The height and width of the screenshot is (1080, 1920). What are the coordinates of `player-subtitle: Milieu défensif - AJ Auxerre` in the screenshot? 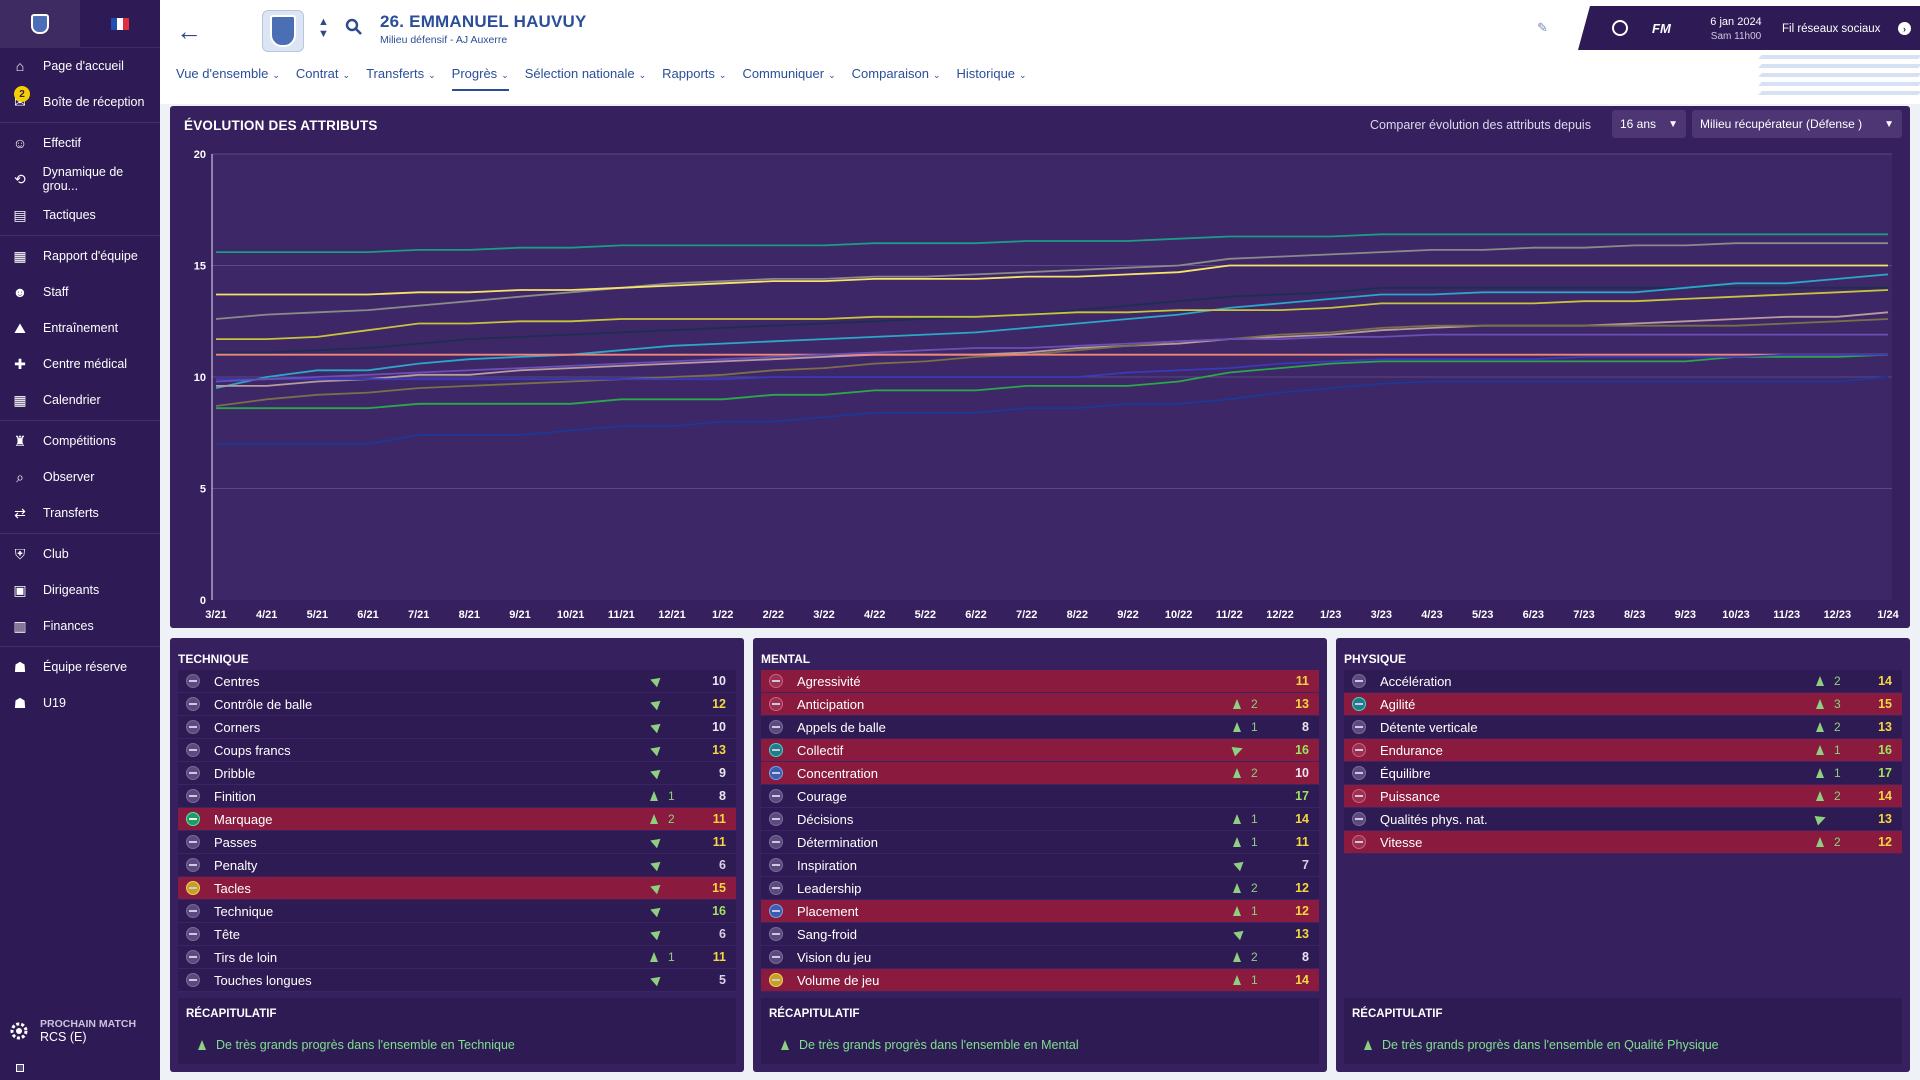 It's located at (444, 40).